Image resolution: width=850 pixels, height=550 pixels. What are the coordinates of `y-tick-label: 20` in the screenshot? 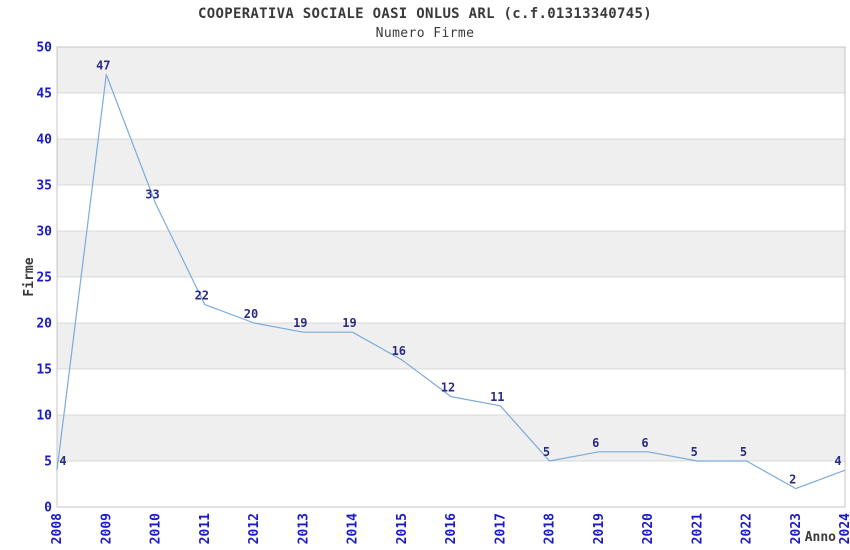 It's located at (44, 324).